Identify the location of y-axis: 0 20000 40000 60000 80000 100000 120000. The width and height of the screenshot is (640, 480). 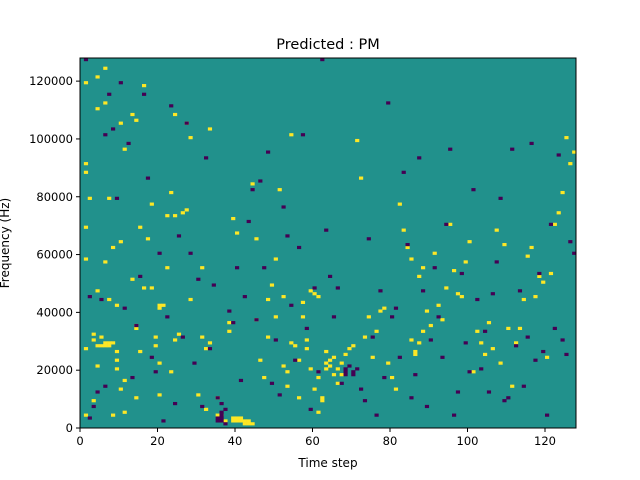
(54, 254).